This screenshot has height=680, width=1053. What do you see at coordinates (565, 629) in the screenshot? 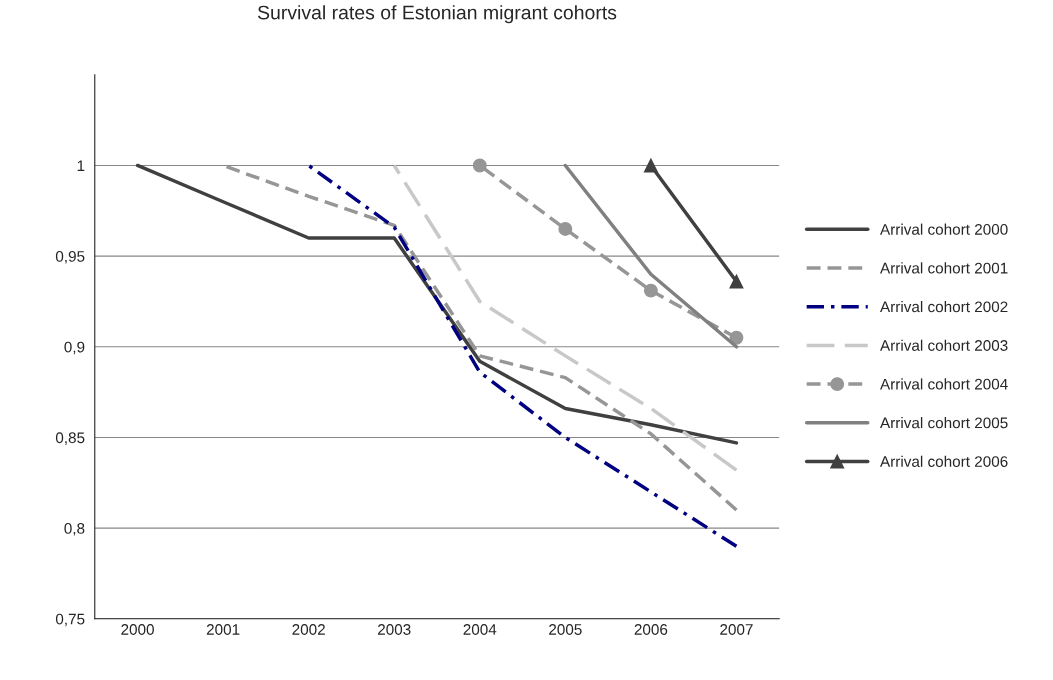
I see `x-tick-label: 2005` at bounding box center [565, 629].